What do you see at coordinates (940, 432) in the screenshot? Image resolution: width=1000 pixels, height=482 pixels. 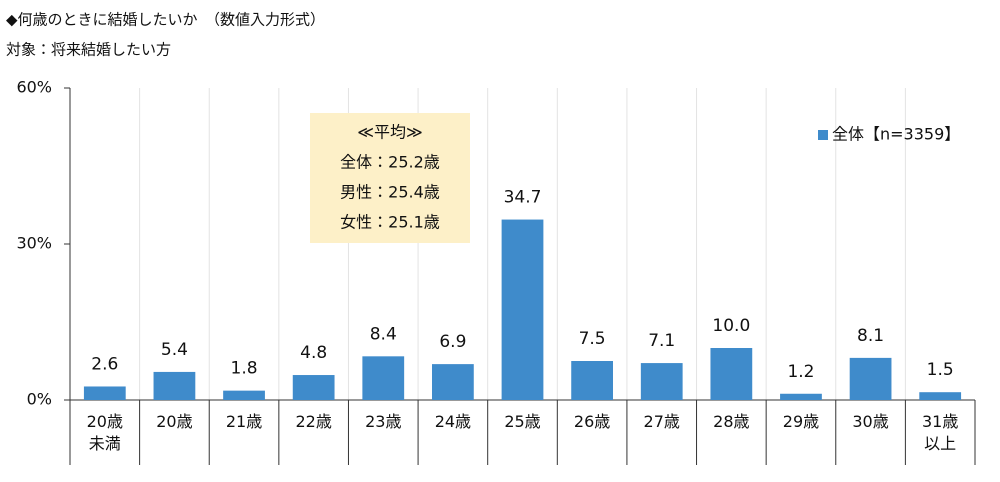 I see `x-tick-label: 31歳 以上` at bounding box center [940, 432].